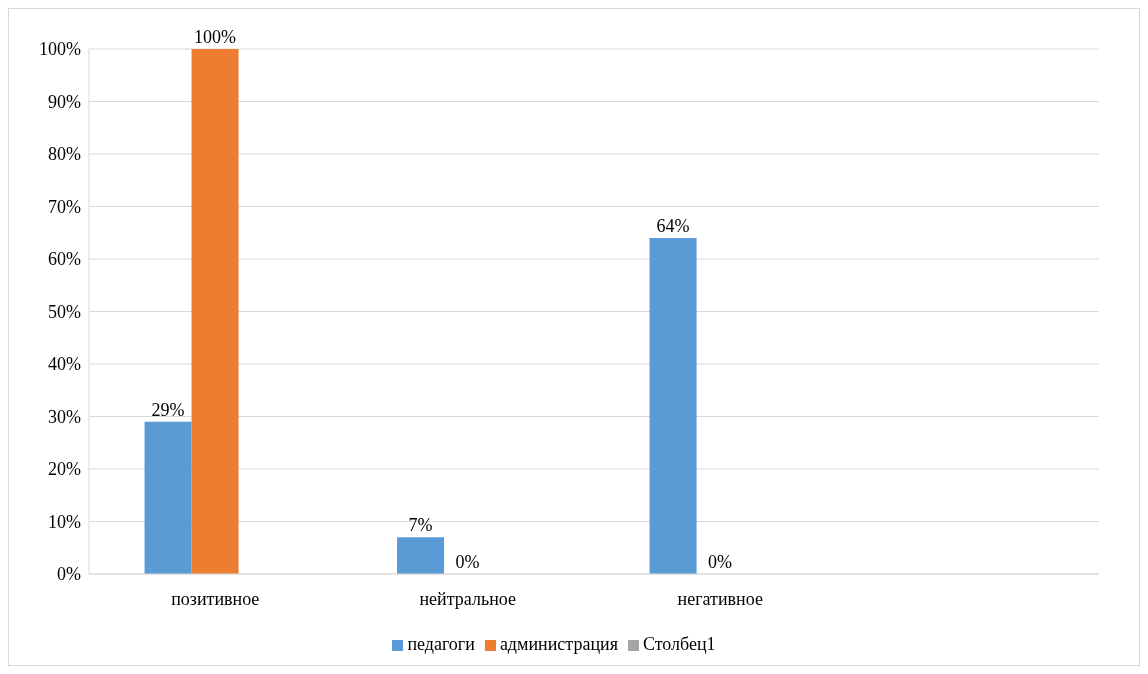  What do you see at coordinates (168, 409) in the screenshot?
I see `data-label: 29%` at bounding box center [168, 409].